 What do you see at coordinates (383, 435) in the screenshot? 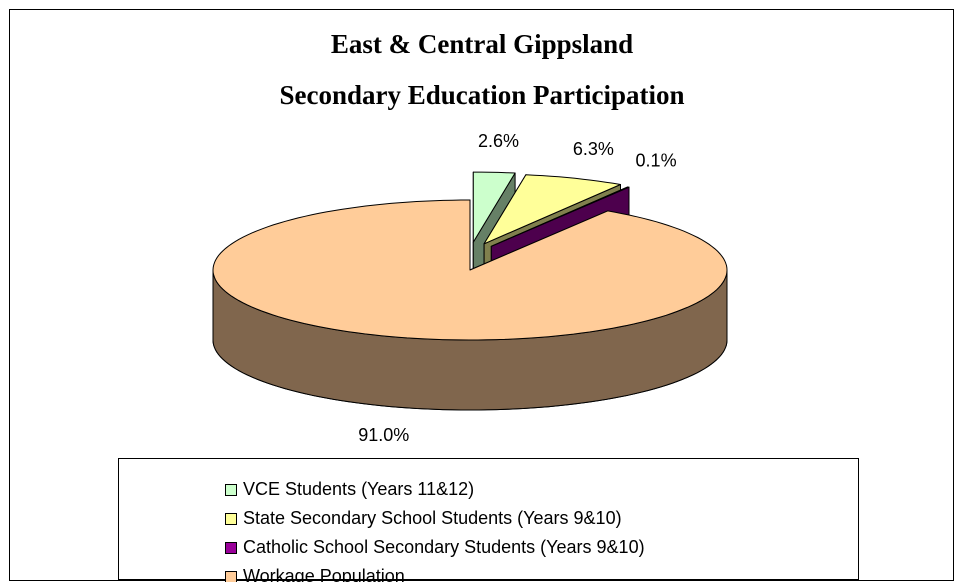
I see `data-label: 91.0%` at bounding box center [383, 435].